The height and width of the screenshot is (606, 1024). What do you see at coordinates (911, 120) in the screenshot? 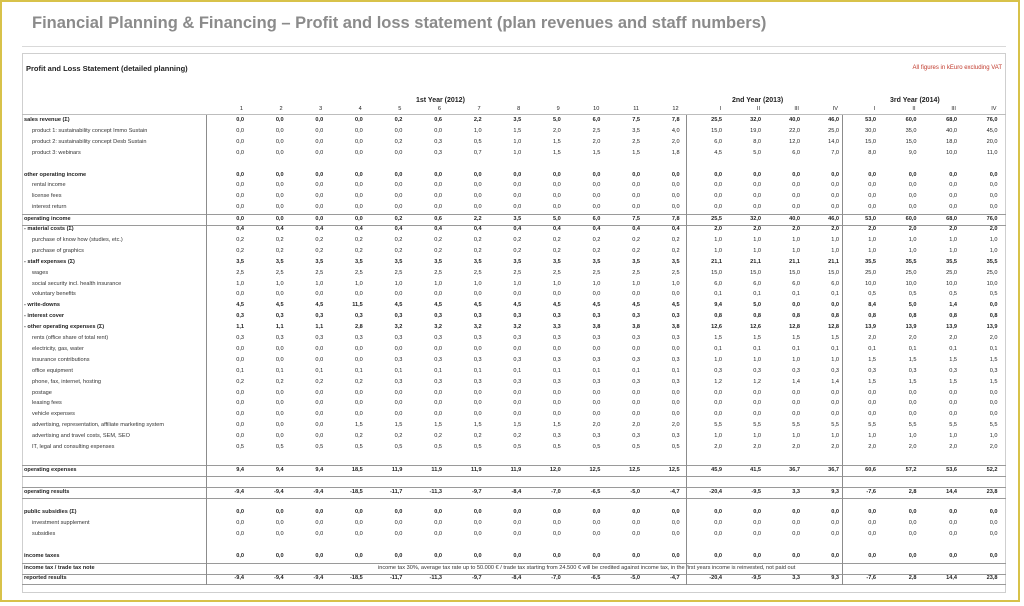
I see `table-cell: 60,0` at bounding box center [911, 120].